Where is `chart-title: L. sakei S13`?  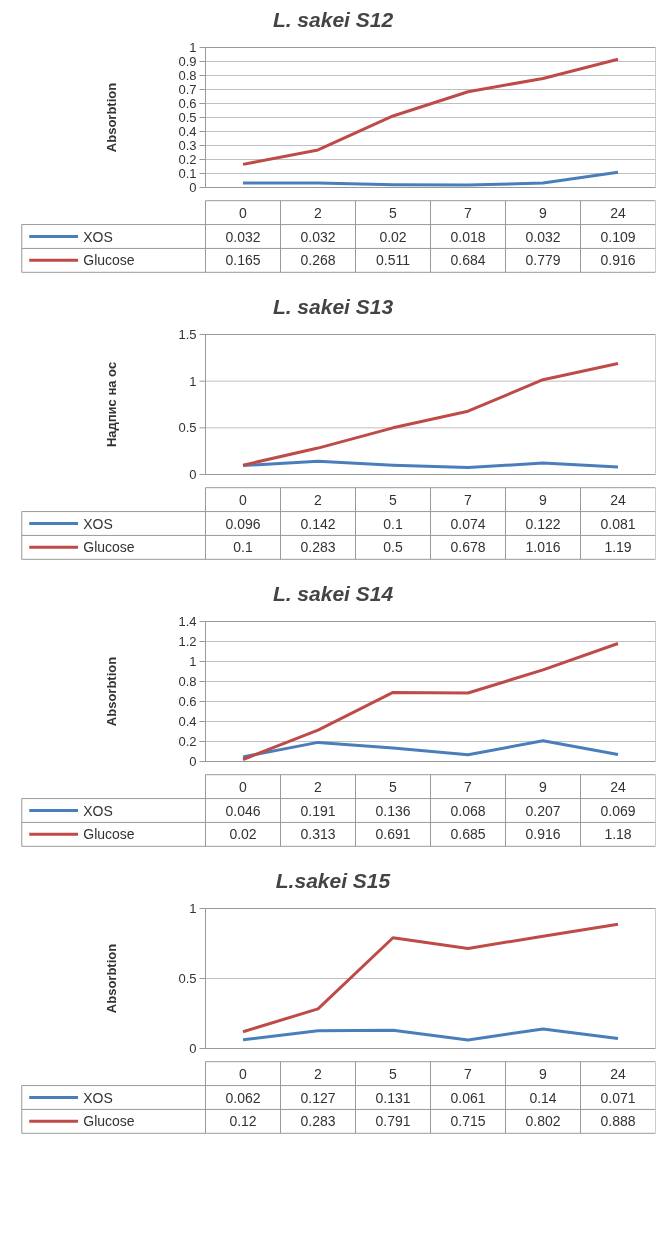
chart-title: L. sakei S13 is located at coordinates (333, 306).